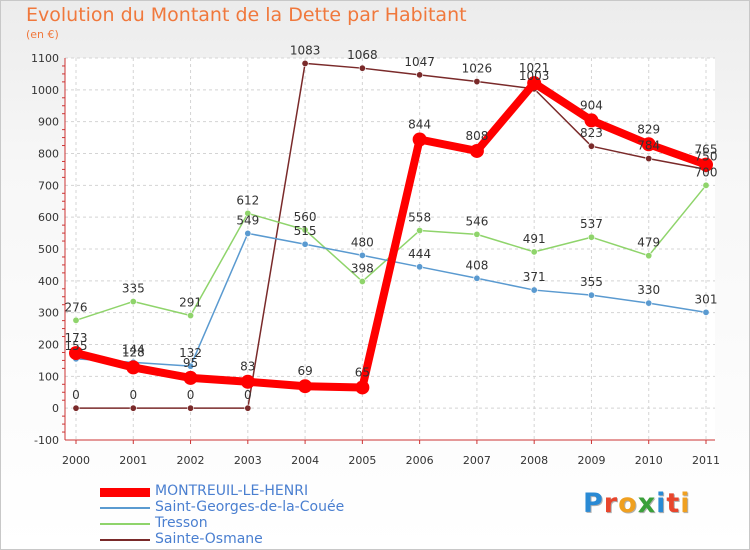 This screenshot has height=550, width=750. Describe the element at coordinates (133, 349) in the screenshot. I see `data-label: 144` at that location.